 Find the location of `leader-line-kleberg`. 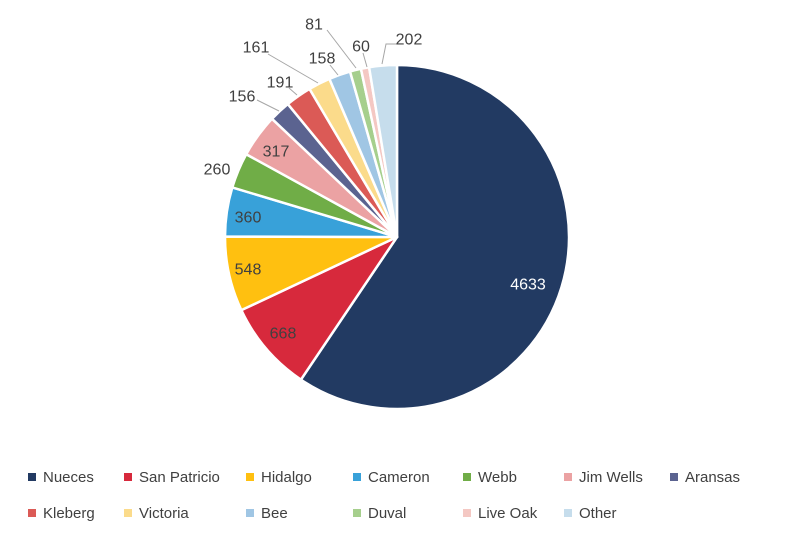

leader-line-kleberg is located at coordinates (293, 91).